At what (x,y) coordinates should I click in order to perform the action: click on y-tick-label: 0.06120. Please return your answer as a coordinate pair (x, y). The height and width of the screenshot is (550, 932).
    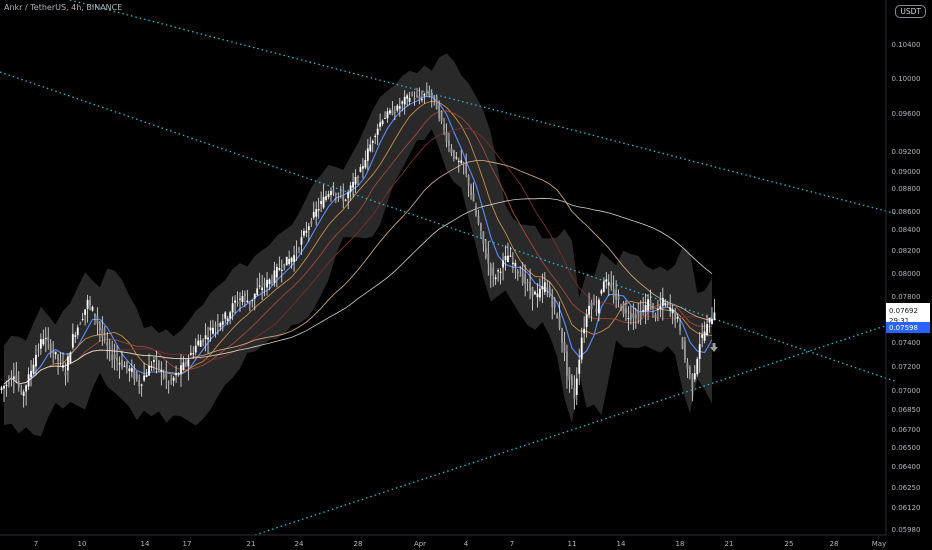
    Looking at the image, I should click on (906, 508).